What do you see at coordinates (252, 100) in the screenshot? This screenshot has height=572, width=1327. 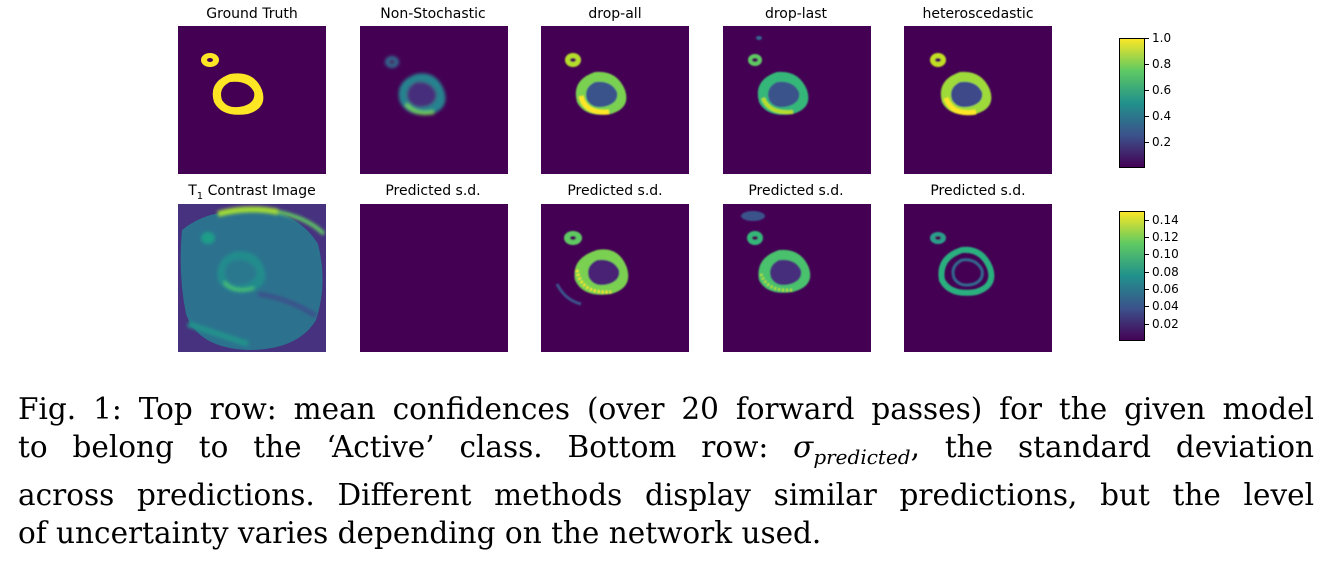 I see `panel-ground-truth` at bounding box center [252, 100].